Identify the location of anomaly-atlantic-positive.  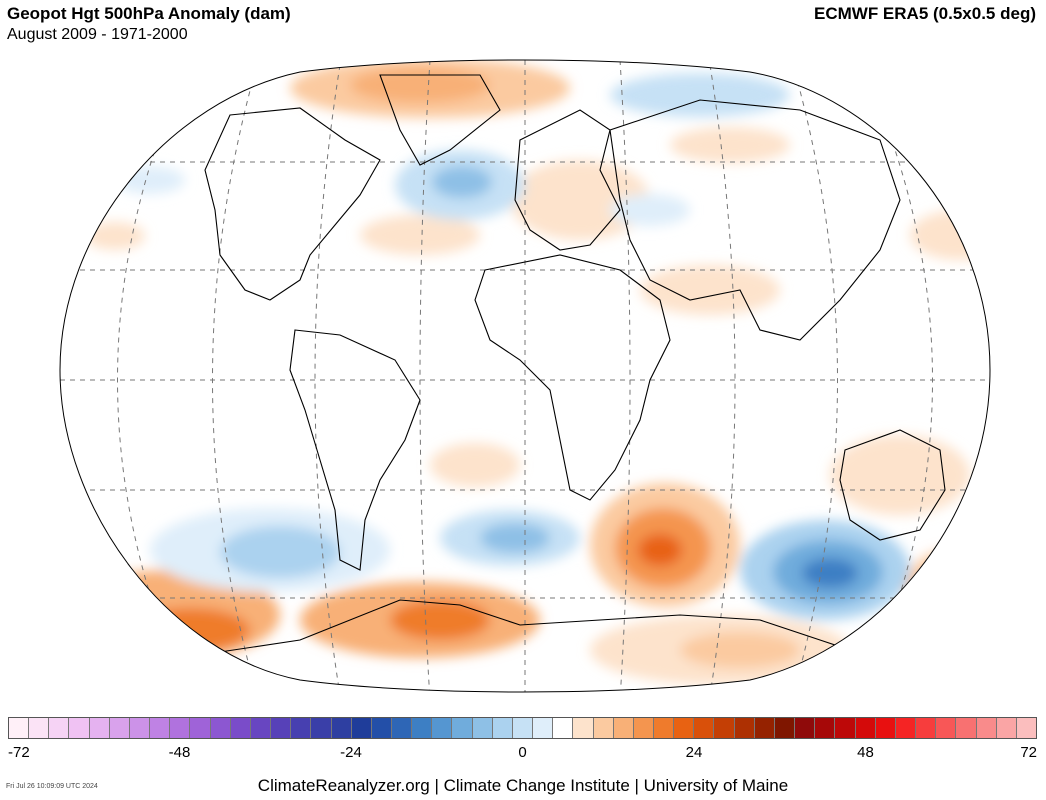
(420, 235).